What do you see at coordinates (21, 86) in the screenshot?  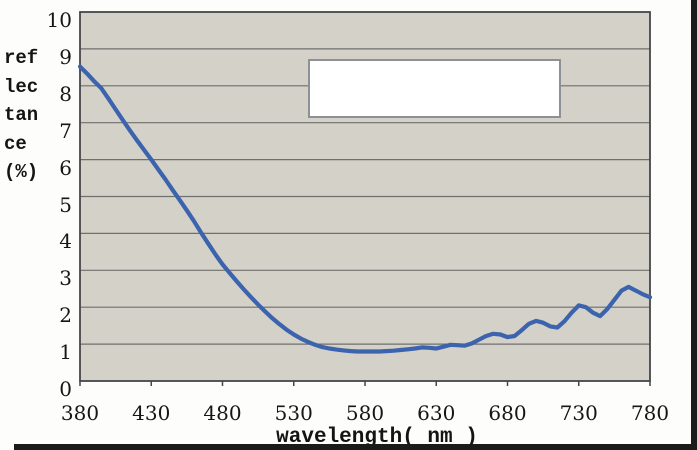 I see `y-axis-title-line: lec` at bounding box center [21, 86].